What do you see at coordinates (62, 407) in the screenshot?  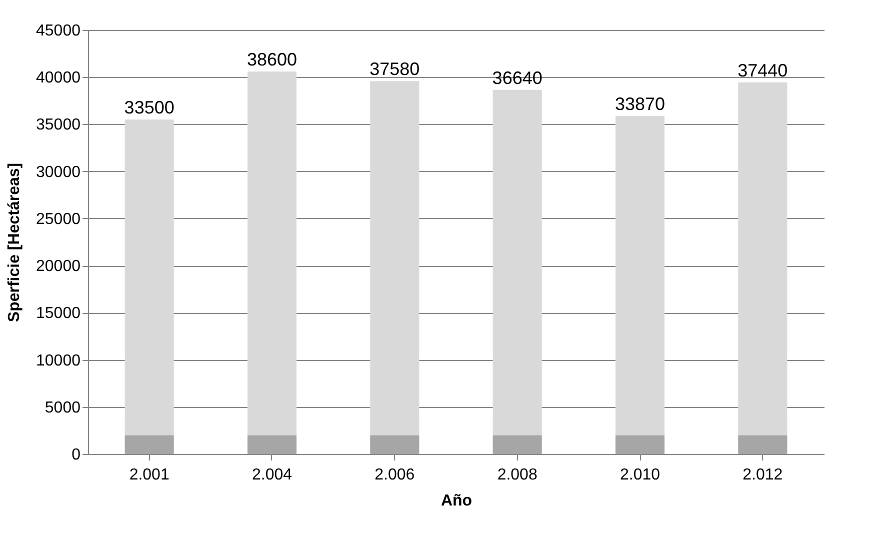 I see `y-tick-label: 5000` at bounding box center [62, 407].